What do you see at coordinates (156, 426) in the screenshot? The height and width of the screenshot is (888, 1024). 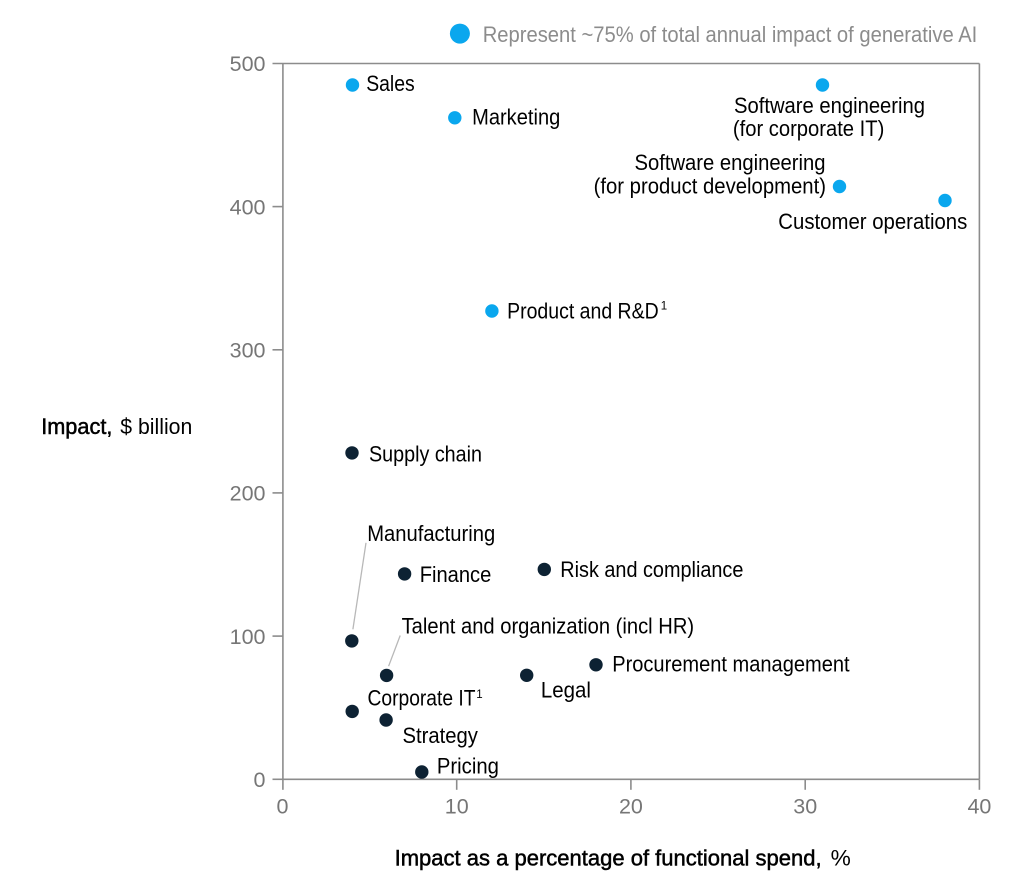 I see `svg-text: $ billion` at bounding box center [156, 426].